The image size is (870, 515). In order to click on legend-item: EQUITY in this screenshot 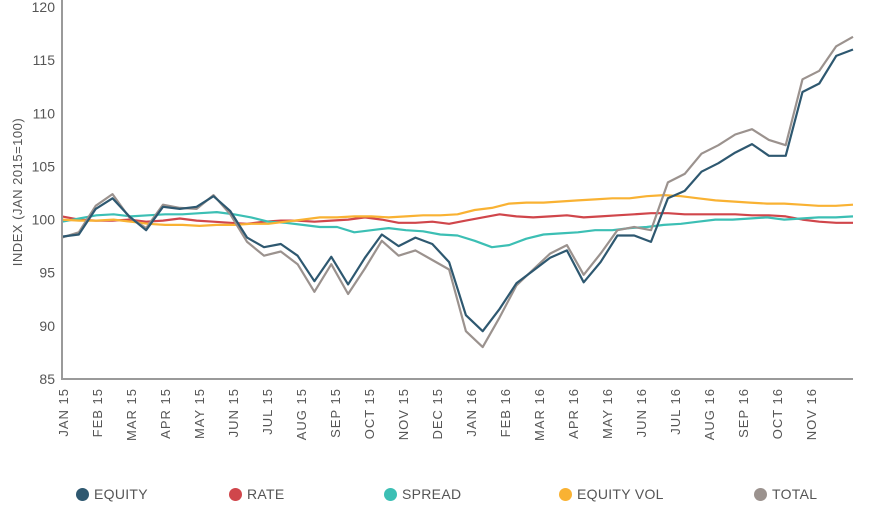, I will do `click(112, 494)`.